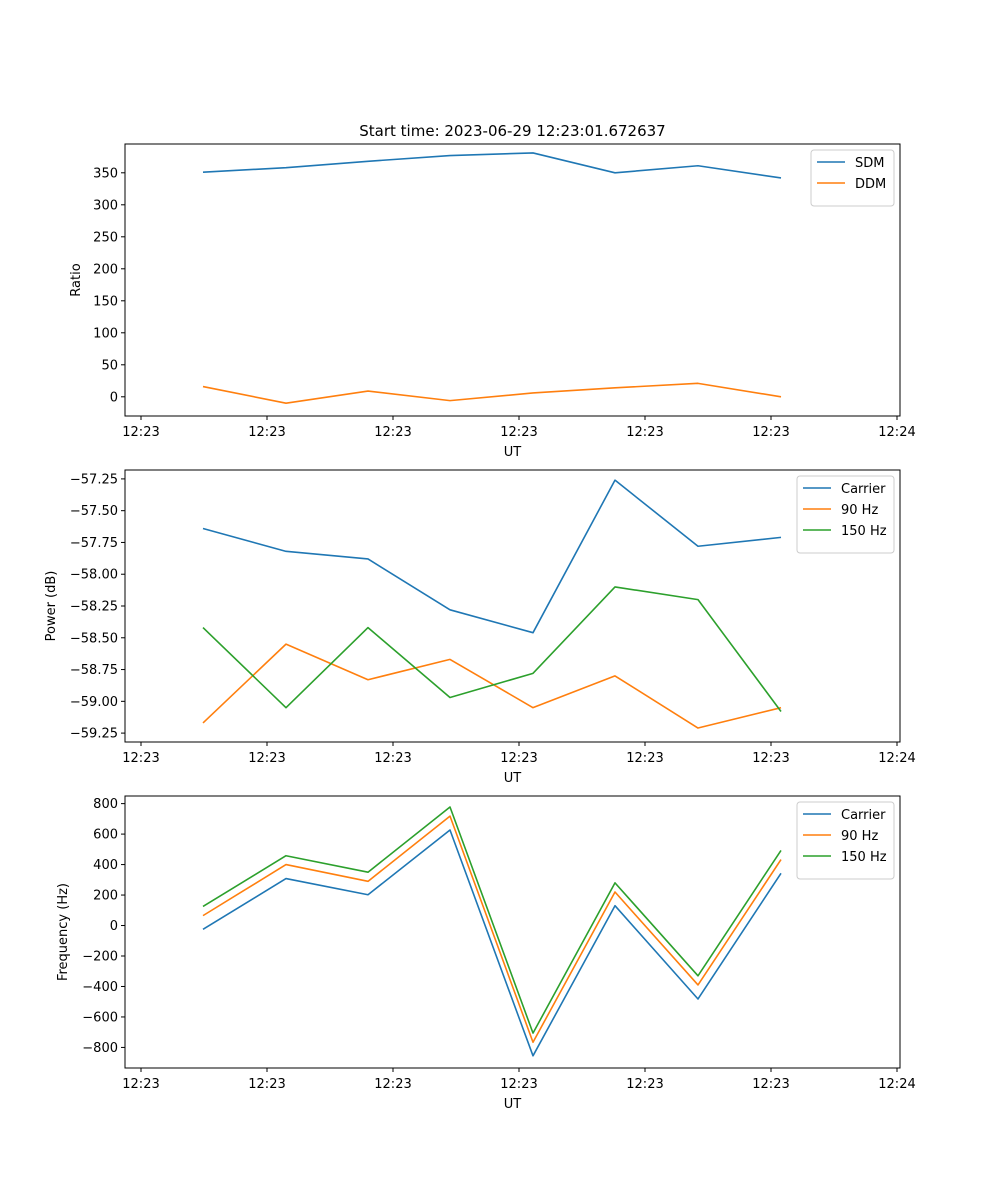 The width and height of the screenshot is (1000, 1200). Describe the element at coordinates (94, 638) in the screenshot. I see `y-tick-label: −58.50` at that location.